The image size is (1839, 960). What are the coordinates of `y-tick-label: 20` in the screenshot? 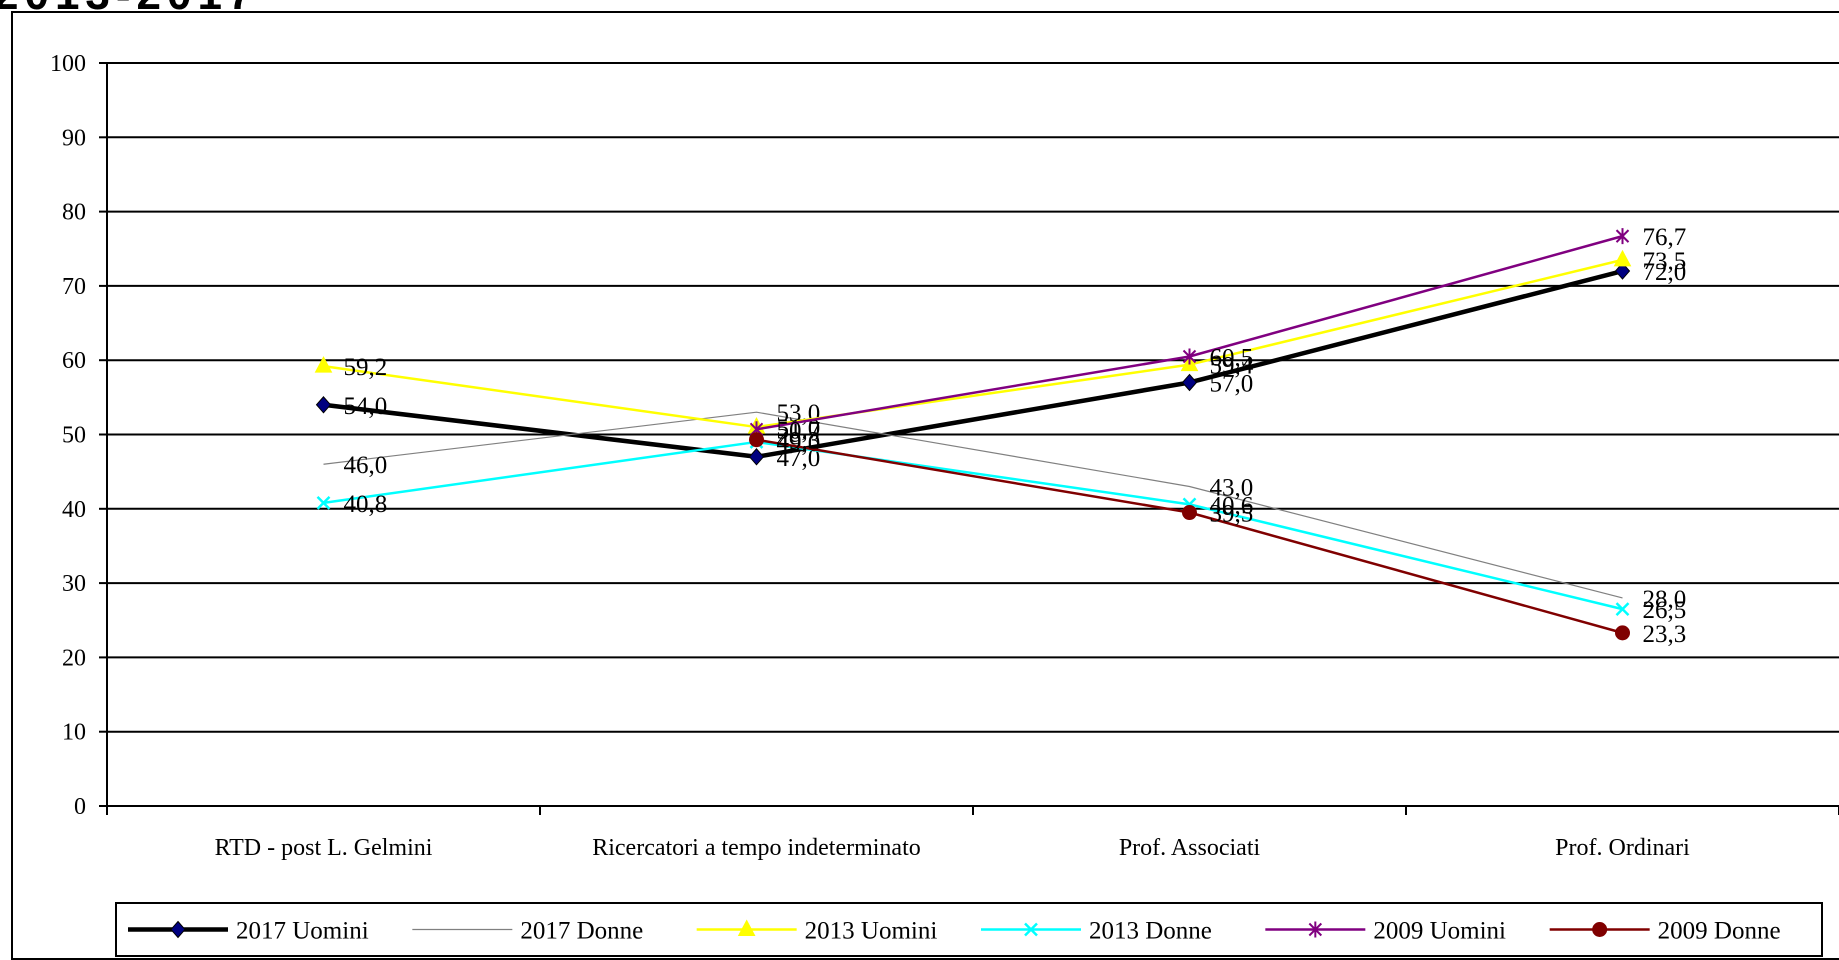 It's located at (74, 658).